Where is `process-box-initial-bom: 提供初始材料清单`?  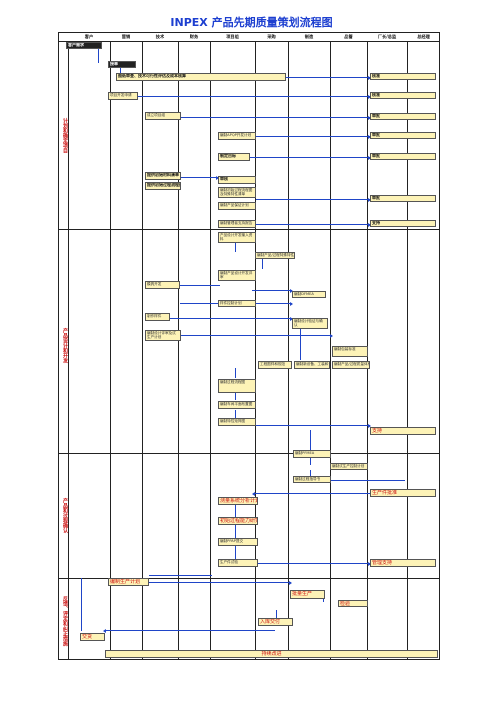 process-box-initial-bom: 提供初始材料清单 is located at coordinates (163, 176).